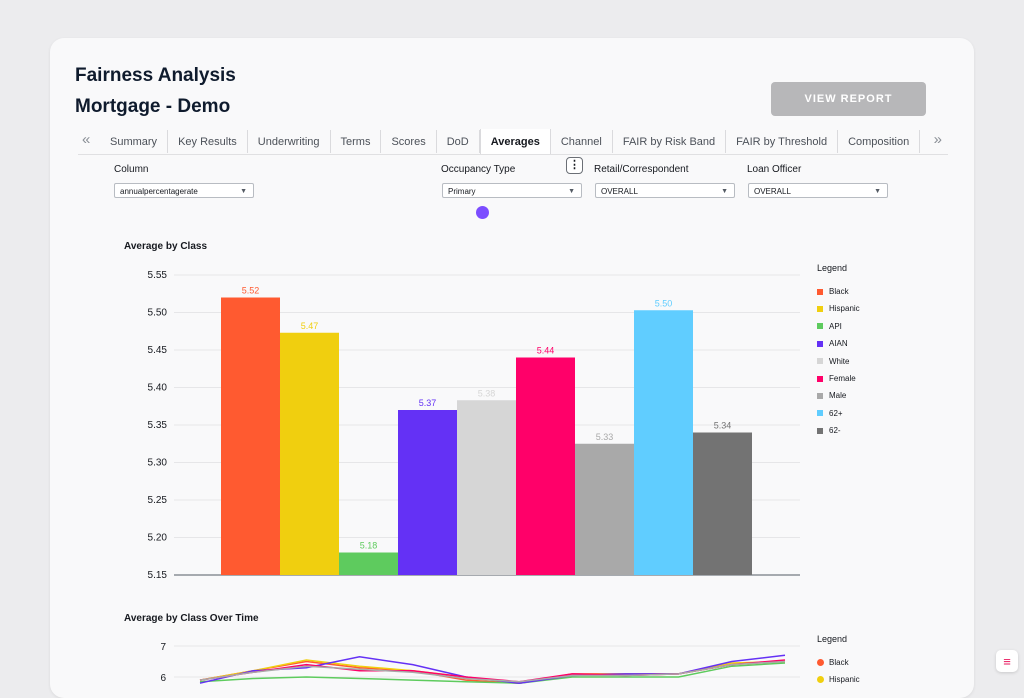 This screenshot has height=698, width=1024. What do you see at coordinates (158, 388) in the screenshot?
I see `y-tick-label: 5.40` at bounding box center [158, 388].